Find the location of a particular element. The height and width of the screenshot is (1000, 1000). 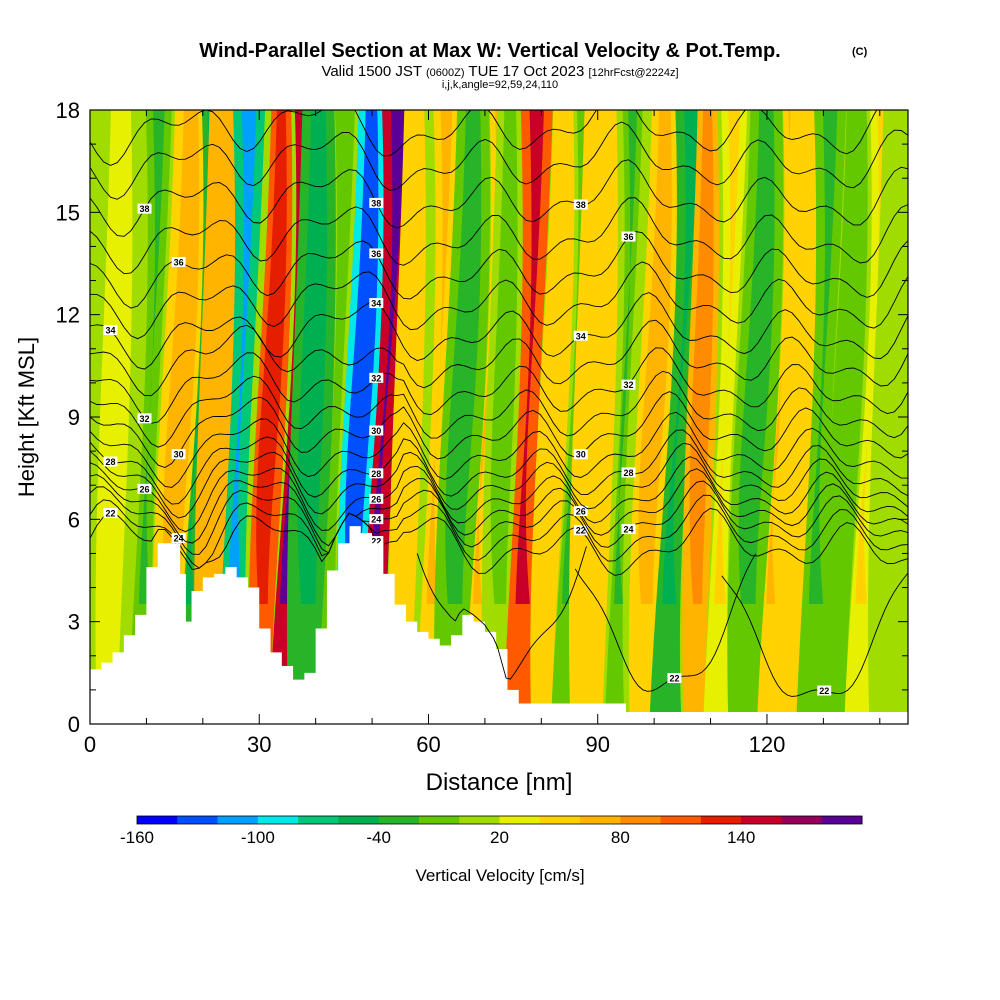

subtitle-valid: Valid 1500 JST is located at coordinates (371, 71).